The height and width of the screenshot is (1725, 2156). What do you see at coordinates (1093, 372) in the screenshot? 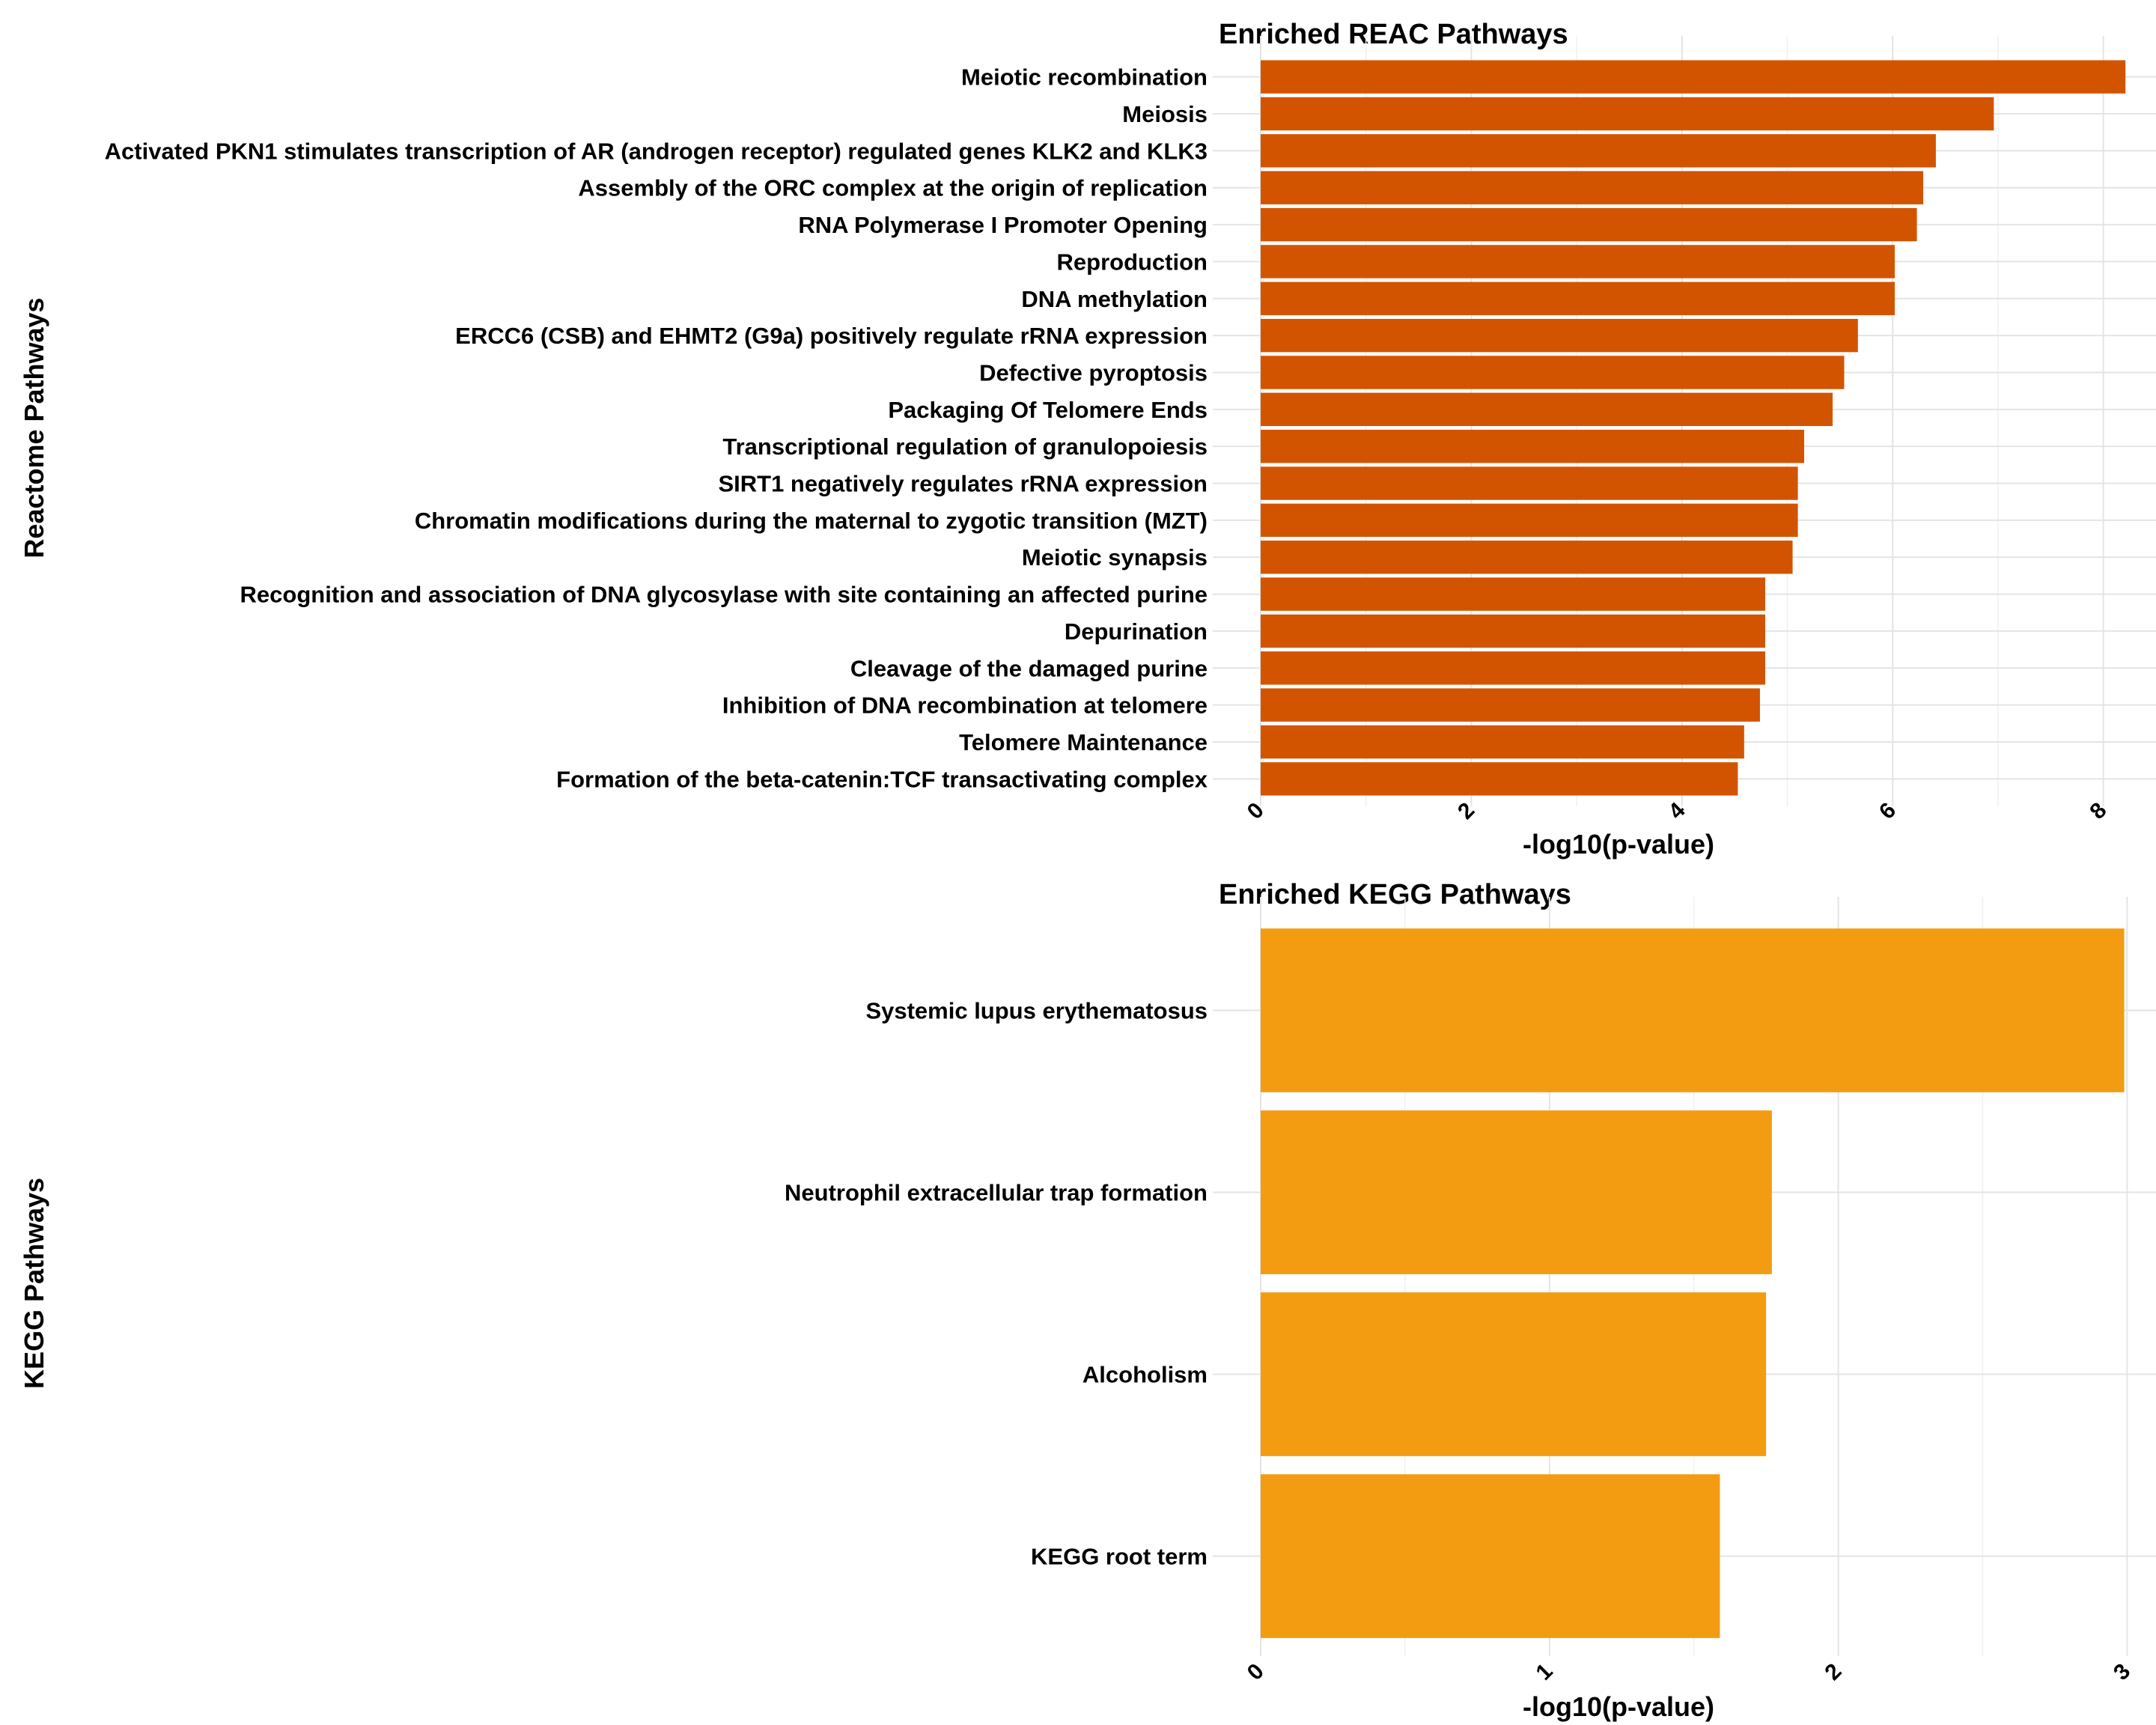
I see `category-label: Defective pyroptosis` at bounding box center [1093, 372].